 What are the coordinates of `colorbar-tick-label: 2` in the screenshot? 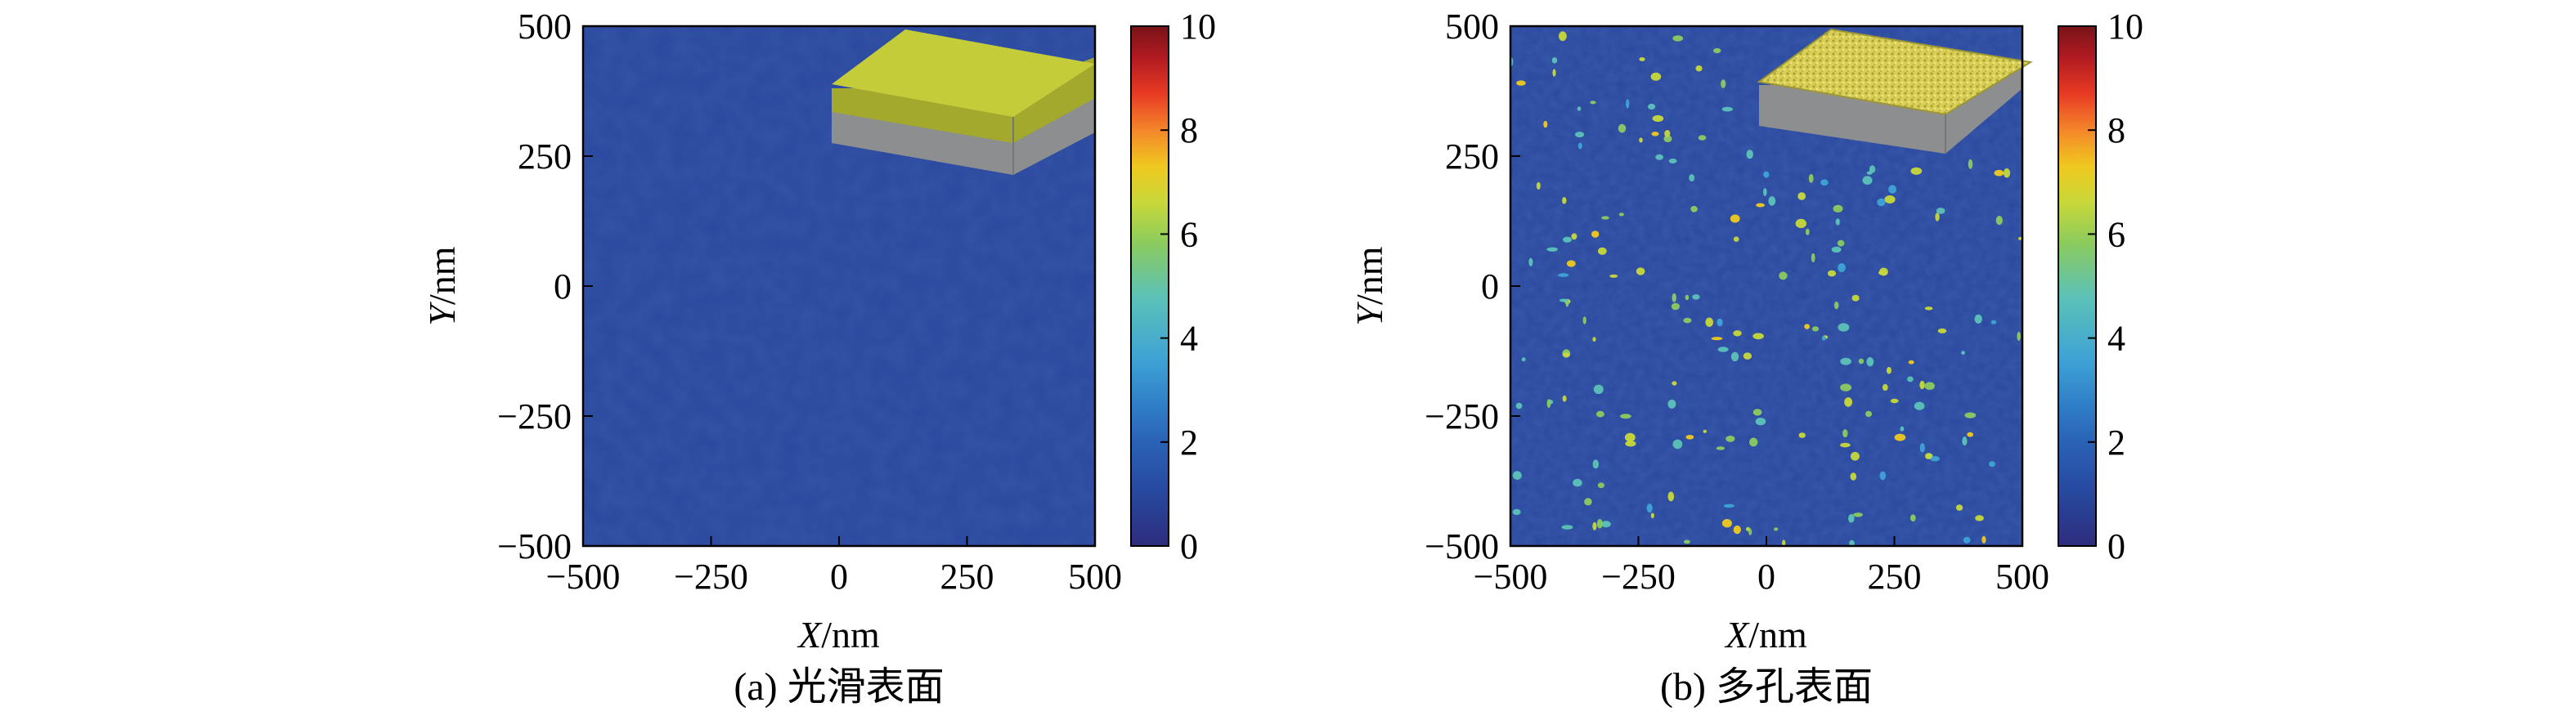 It's located at (1189, 443).